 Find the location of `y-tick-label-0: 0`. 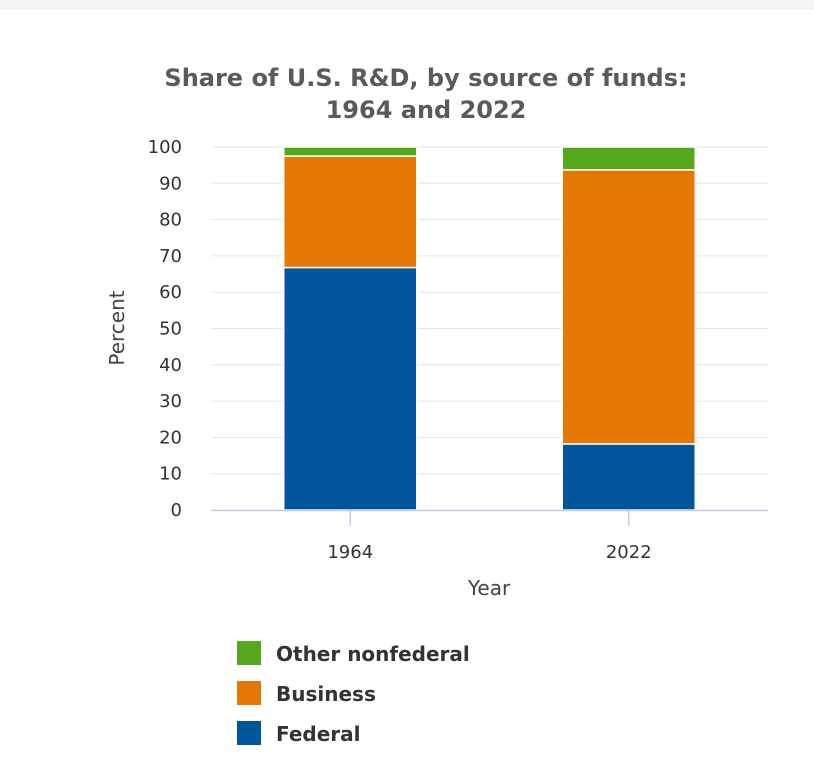

y-tick-label-0: 0 is located at coordinates (176, 510).